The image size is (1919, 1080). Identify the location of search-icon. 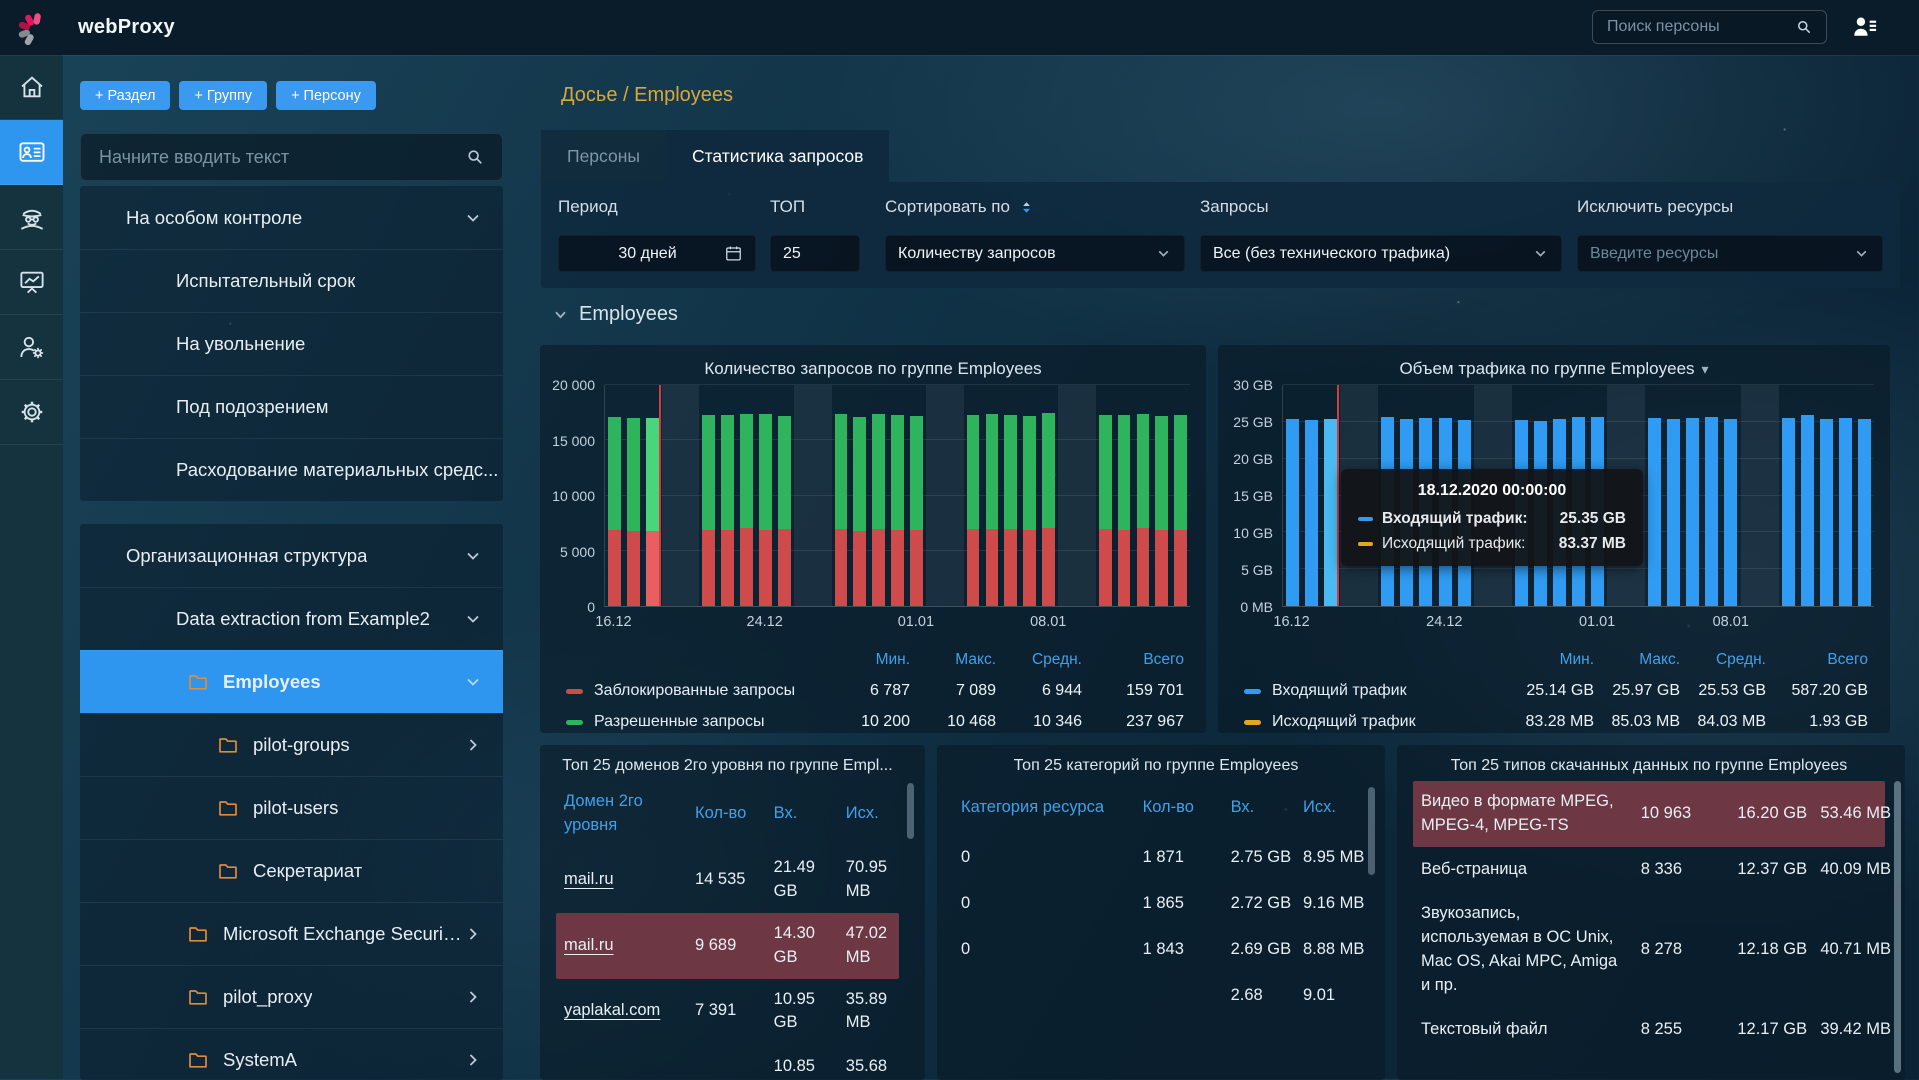
(475, 157).